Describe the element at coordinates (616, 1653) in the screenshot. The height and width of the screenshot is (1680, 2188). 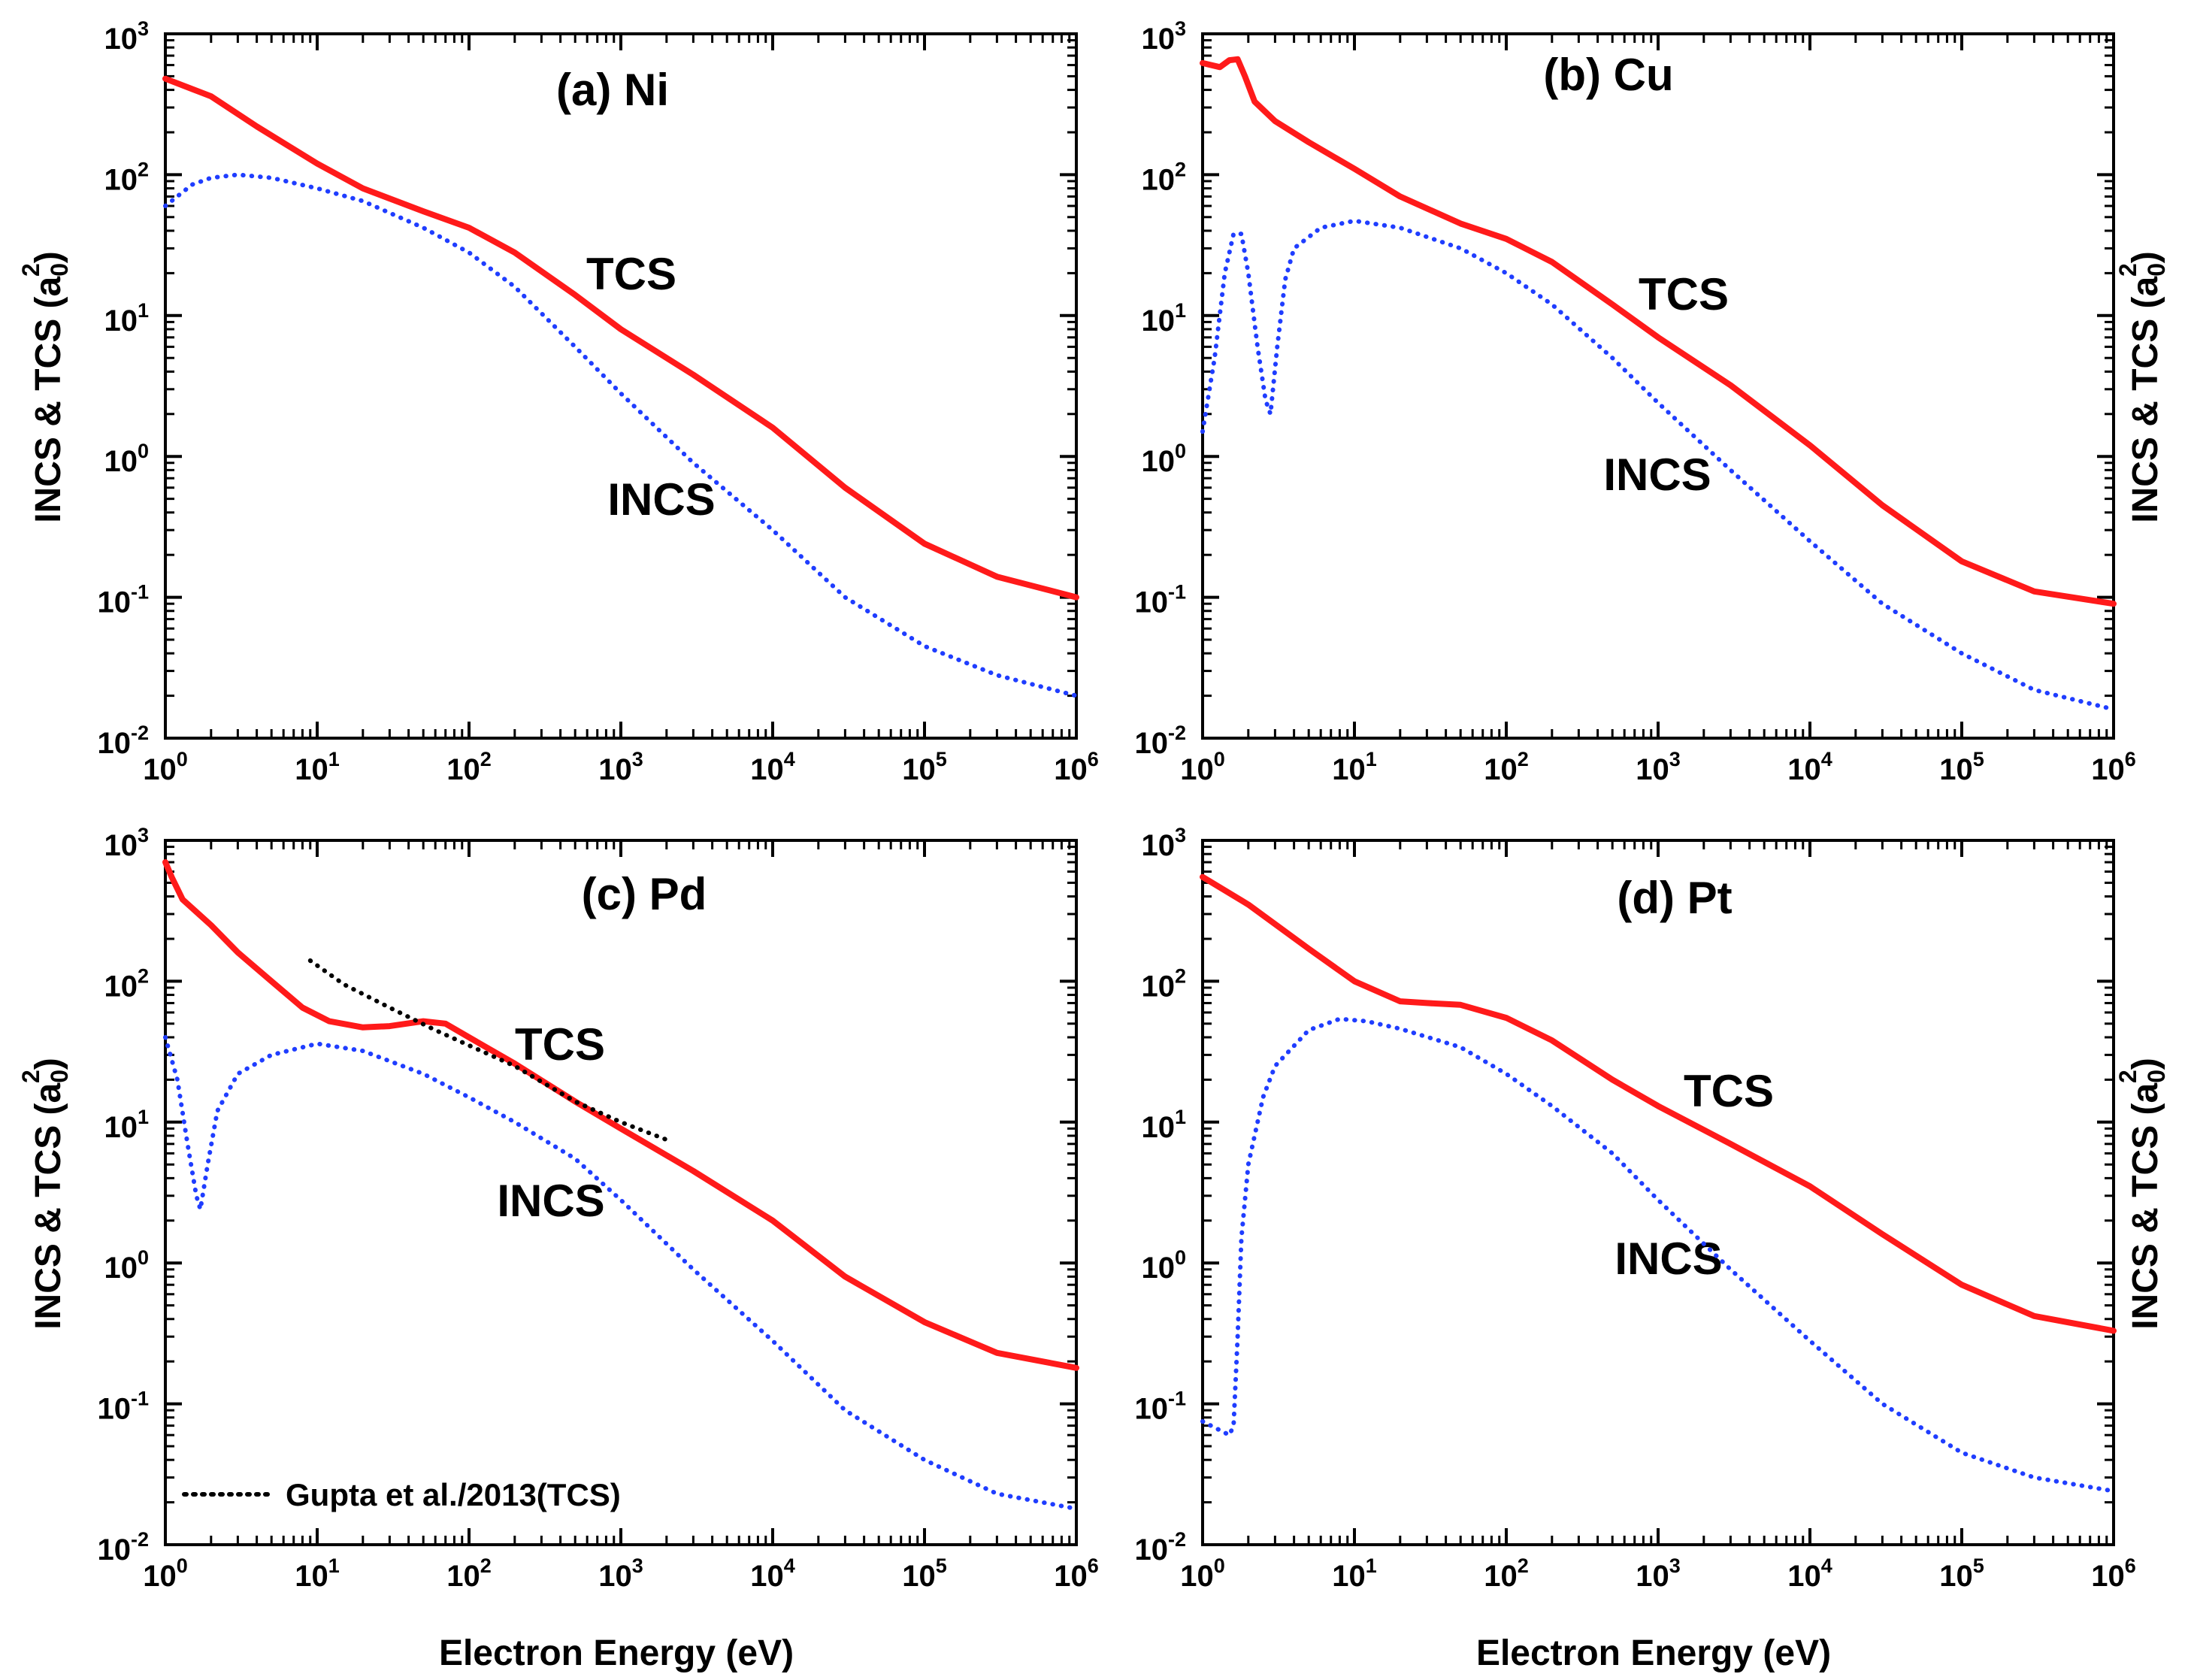
I see `x-axis-title-left: Electron Energy (eV)` at that location.